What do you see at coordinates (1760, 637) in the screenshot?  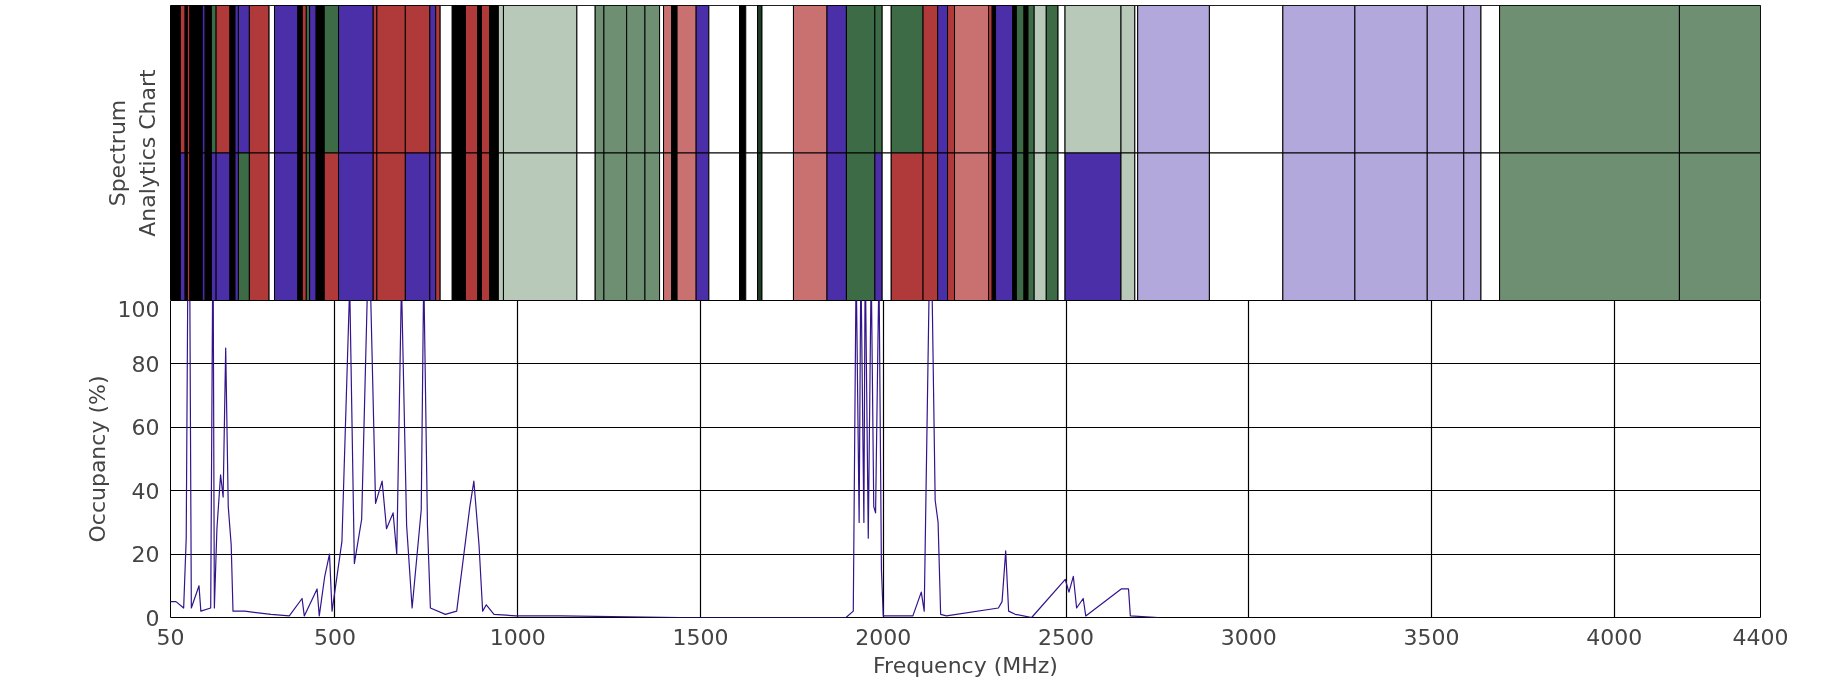 I see `x-tick-label: 4400` at bounding box center [1760, 637].